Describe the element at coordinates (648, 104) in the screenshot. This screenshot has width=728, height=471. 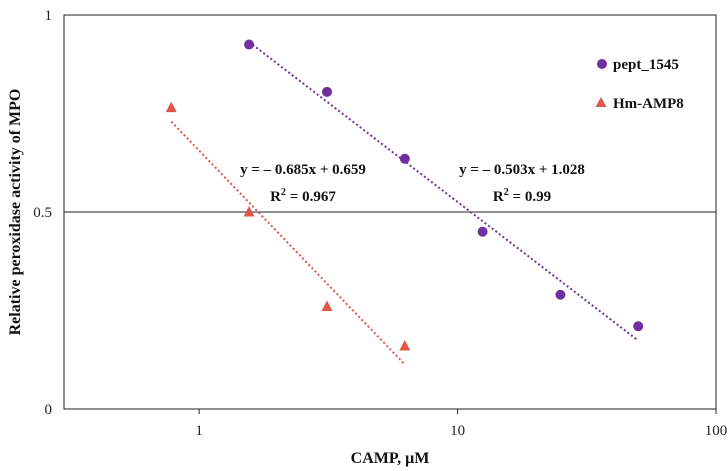
I see `legend-label-hm-amp8: Hm-AMP8` at that location.